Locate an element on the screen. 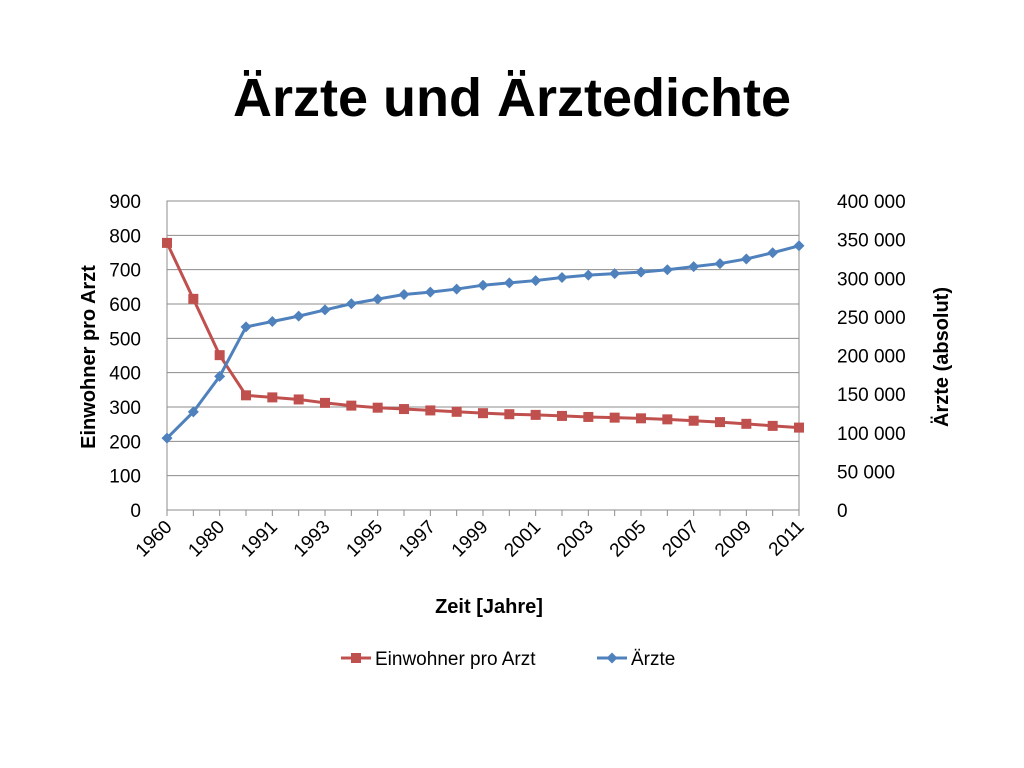 Image resolution: width=1024 pixels, height=768 pixels. left-axis-ticks: 0 100 200 300 400 500 600 700 800 900 is located at coordinates (125, 357).